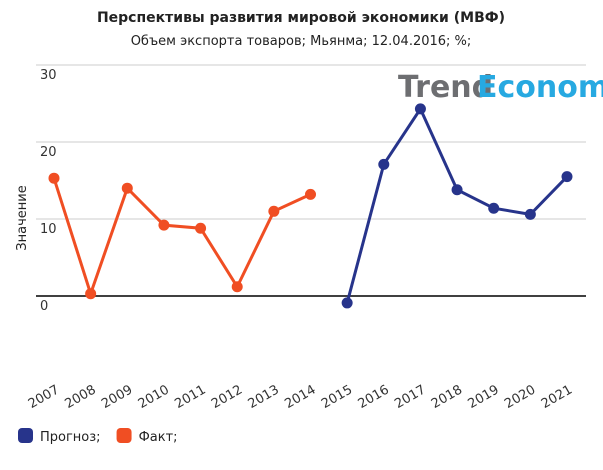  I want to click on x-tick-label: 2019, so click(484, 397).